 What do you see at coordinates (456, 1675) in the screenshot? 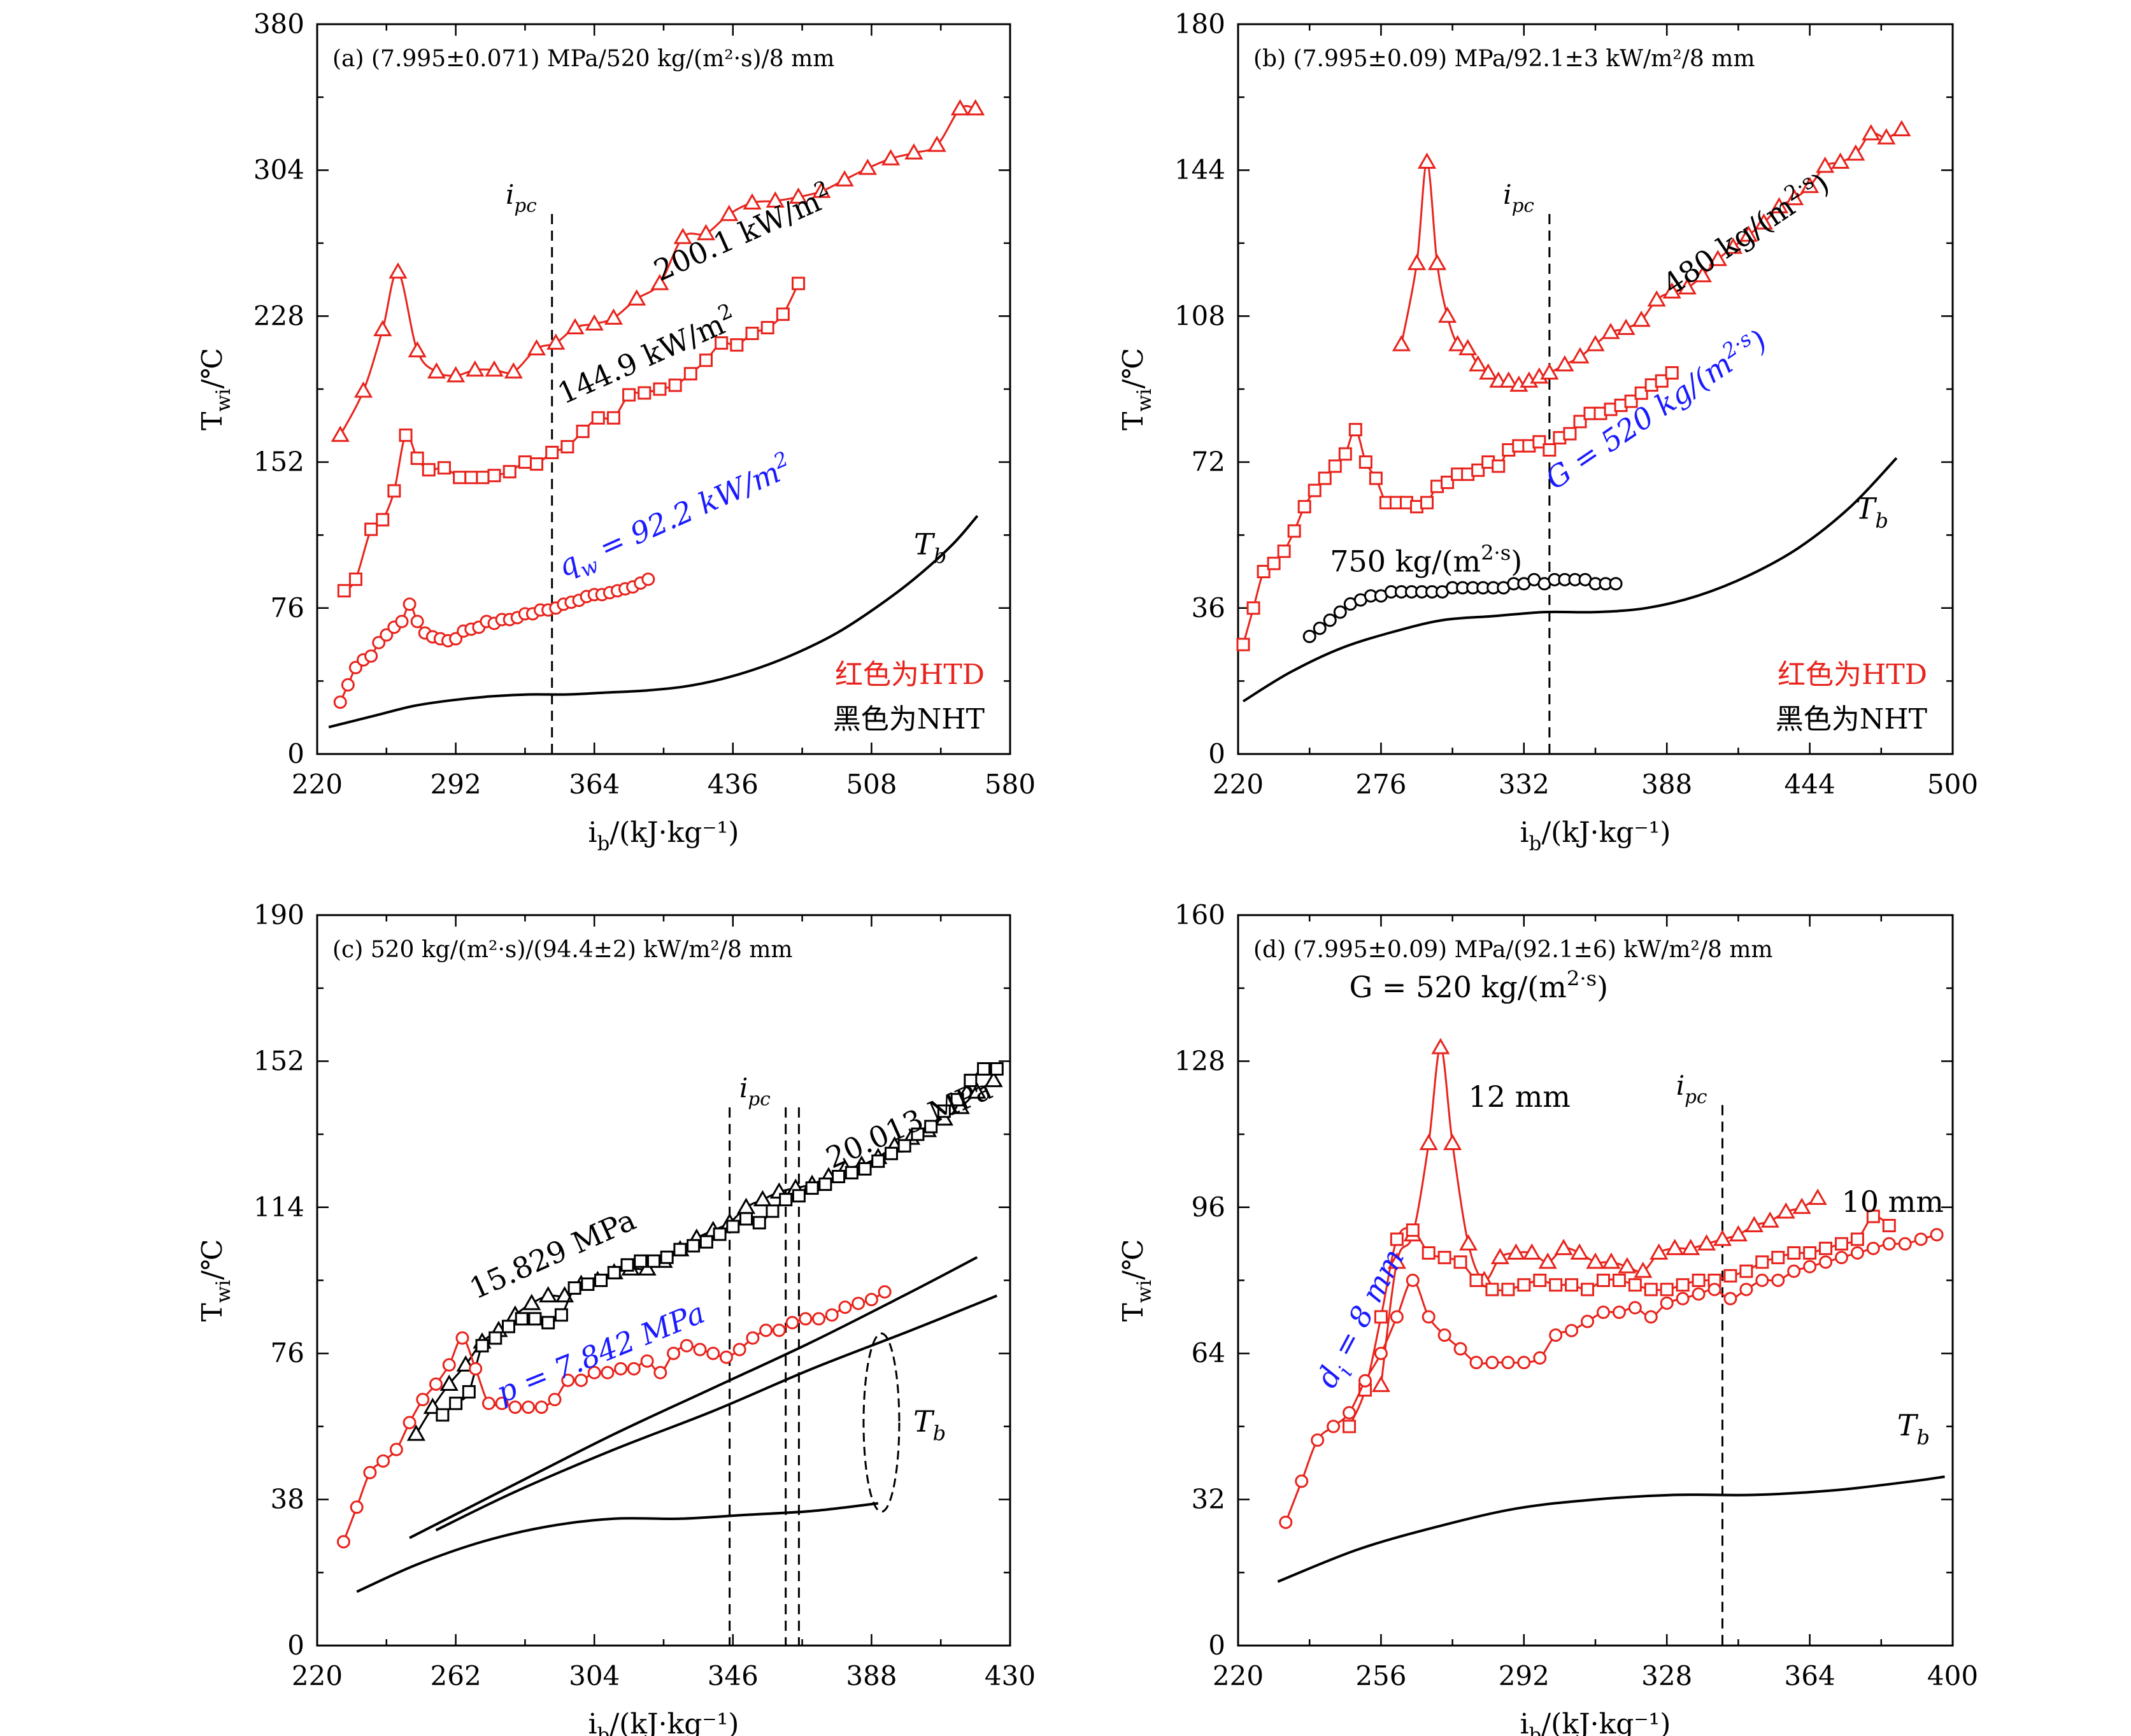
I see `x-tick-label: 262` at bounding box center [456, 1675].